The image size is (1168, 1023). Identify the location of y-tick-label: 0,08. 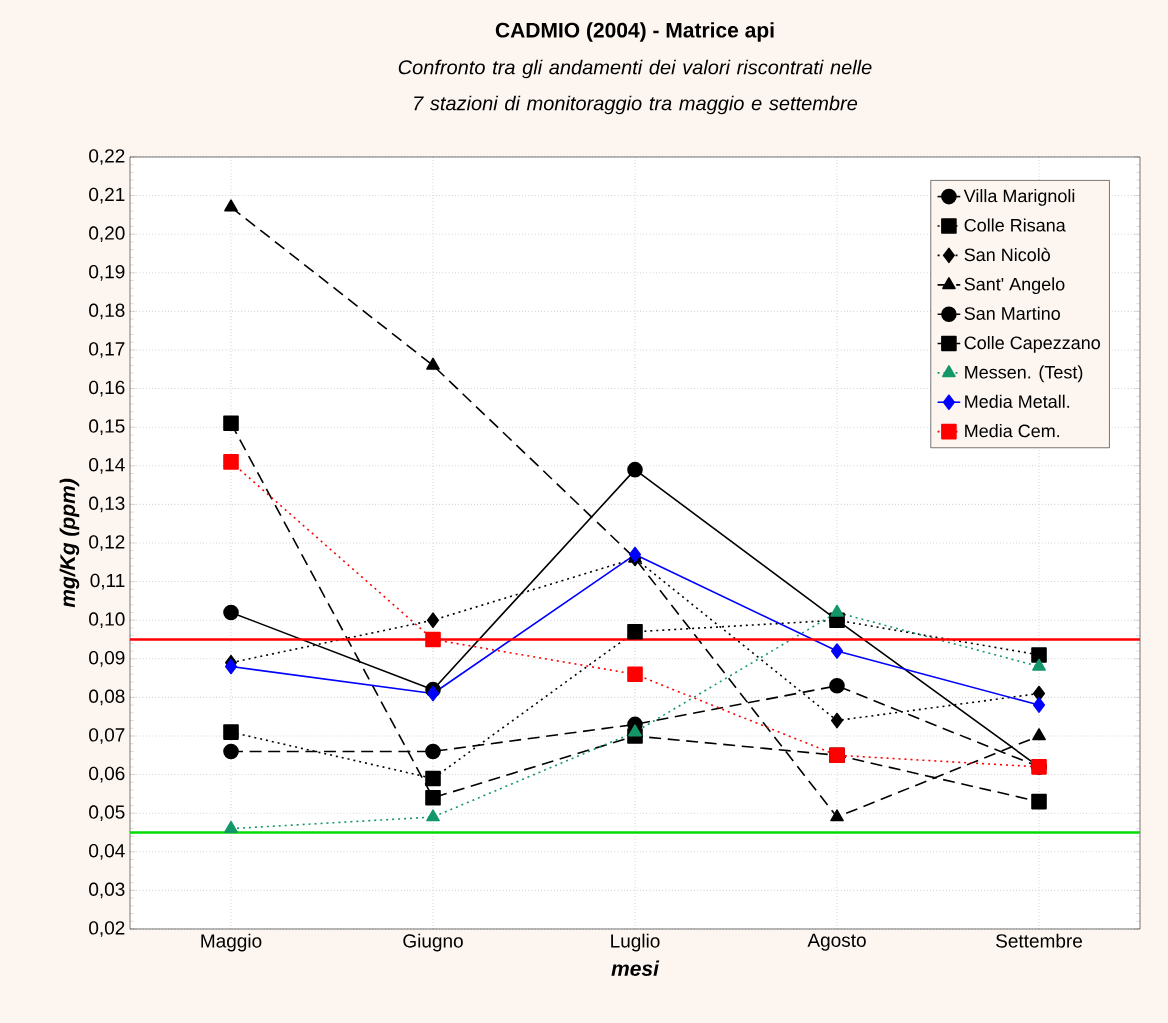
(107, 697).